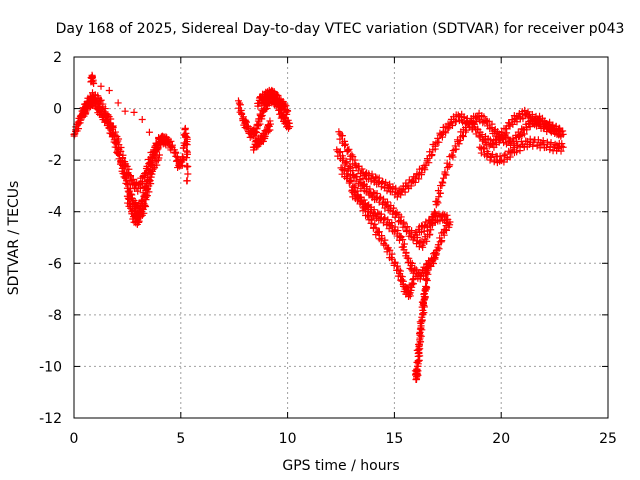 This screenshot has height=480, width=640. What do you see at coordinates (55, 264) in the screenshot?
I see `y-tick-label: -6` at bounding box center [55, 264].